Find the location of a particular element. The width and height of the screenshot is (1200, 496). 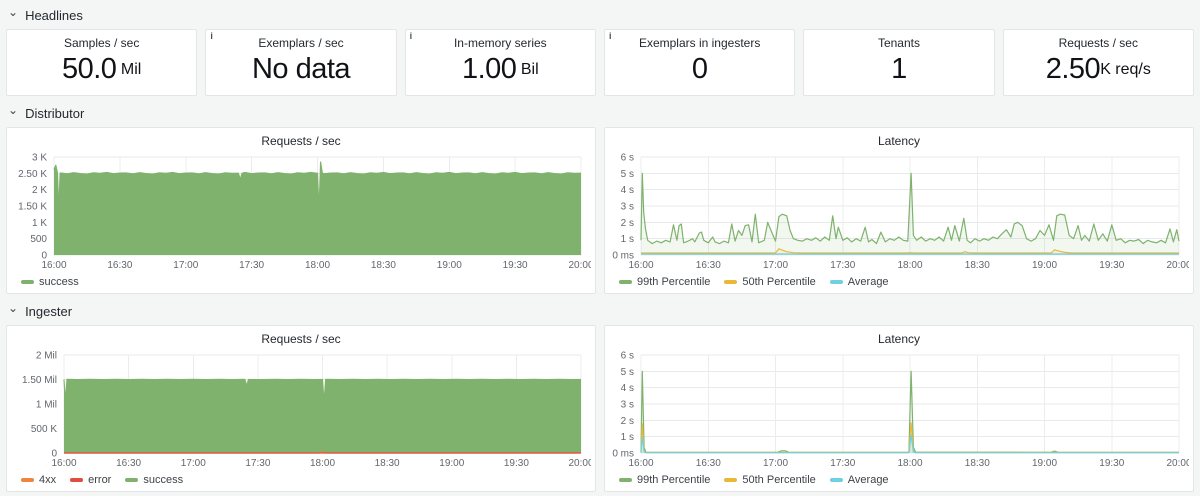

stat-panel-in-memory-series: i In-memory series 1.00 Bil is located at coordinates (500, 62).